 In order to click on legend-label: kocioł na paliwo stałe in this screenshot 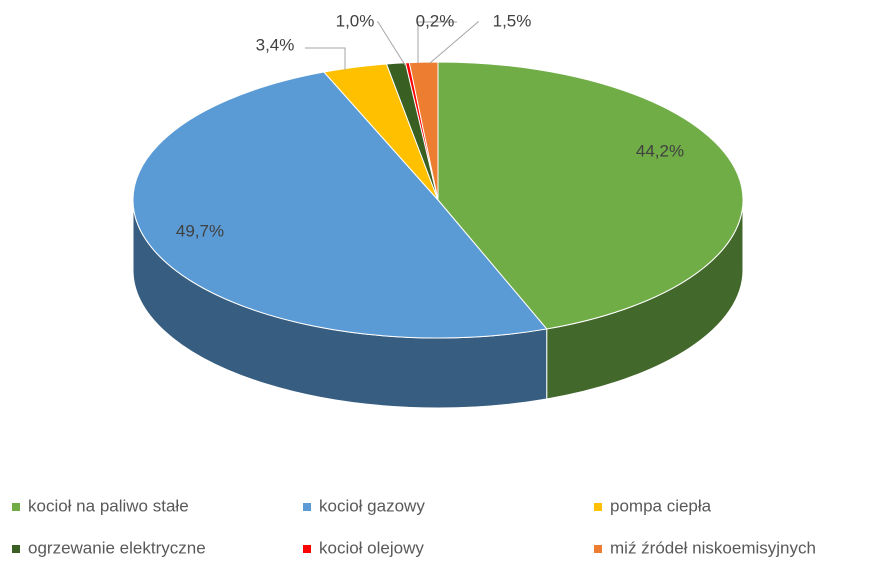, I will do `click(108, 505)`.